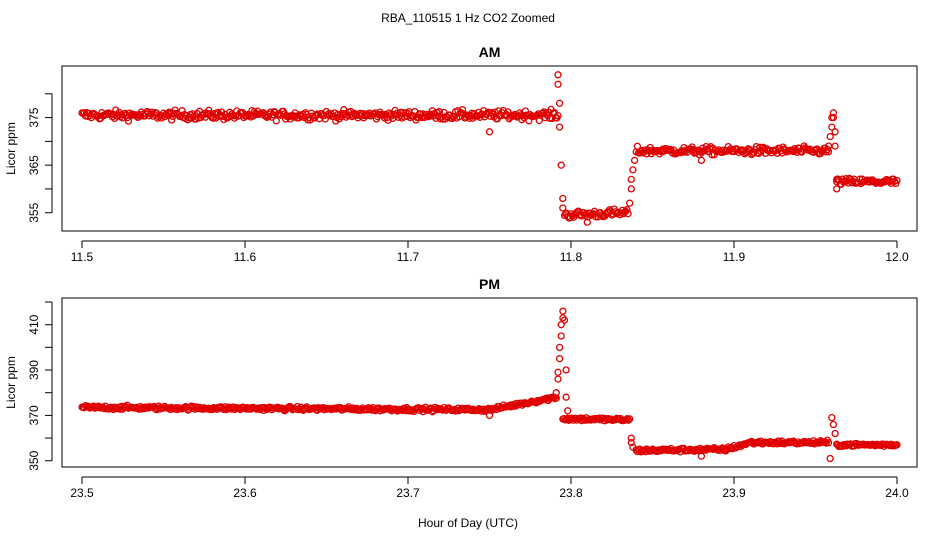 The width and height of the screenshot is (936, 540). I want to click on x-tick-label: 11.8, so click(571, 257).